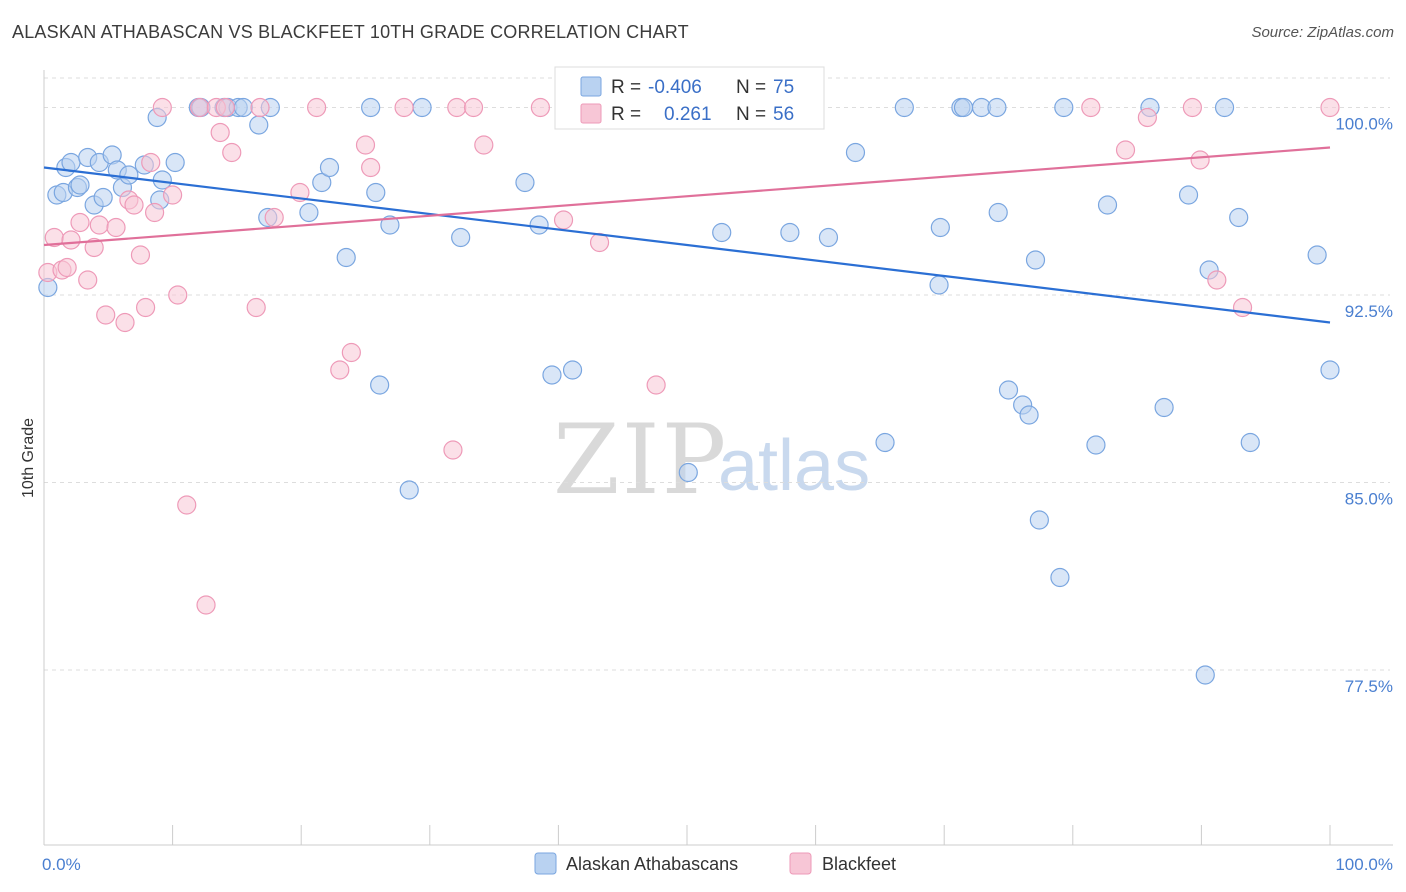  What do you see at coordinates (783, 87) in the screenshot?
I see `legend-blue-n-value: 75` at bounding box center [783, 87].